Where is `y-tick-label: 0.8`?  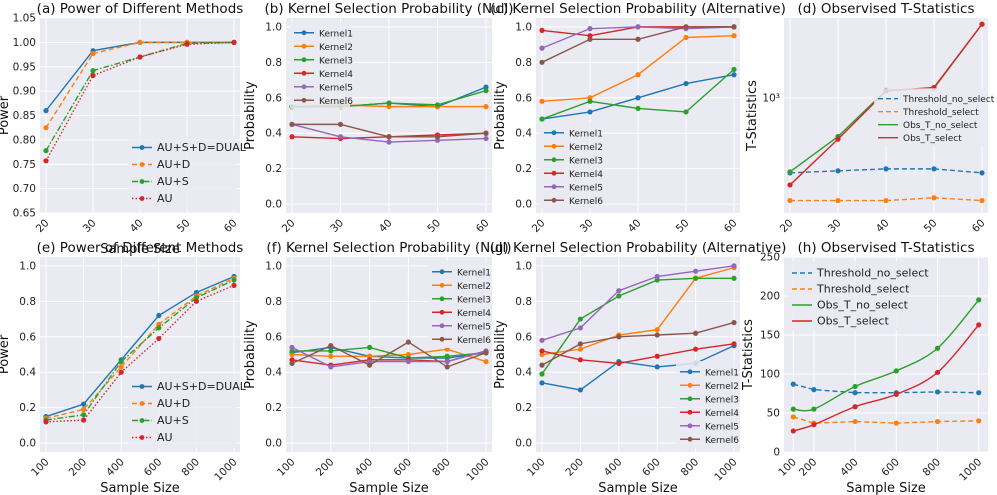
y-tick-label: 0.8 is located at coordinates (27, 302).